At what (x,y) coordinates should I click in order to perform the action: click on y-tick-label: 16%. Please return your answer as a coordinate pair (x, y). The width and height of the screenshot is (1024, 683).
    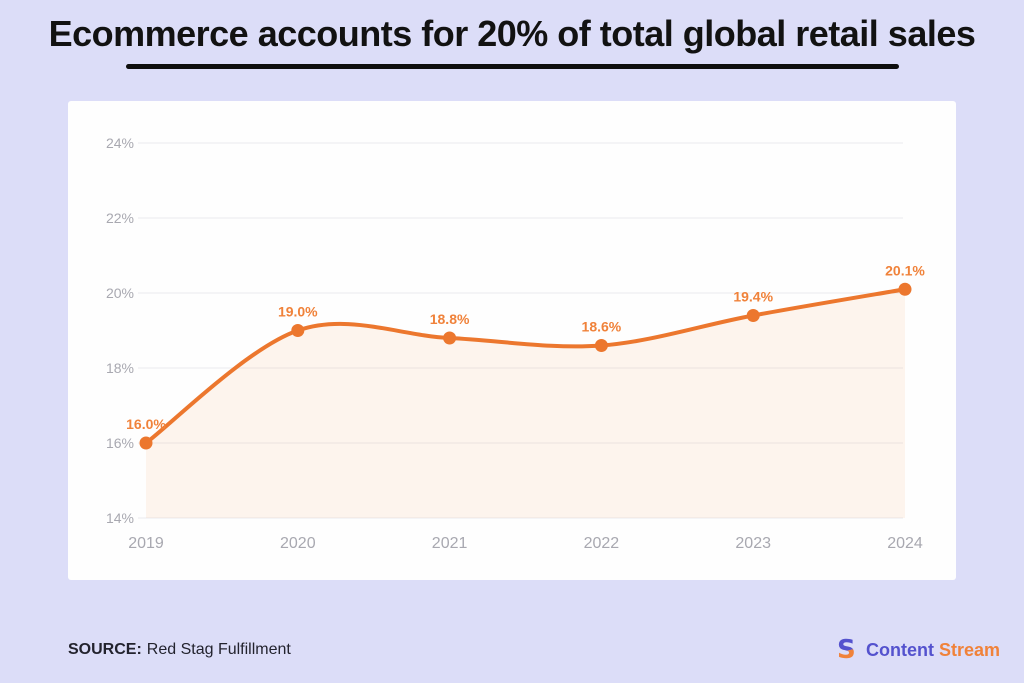
    Looking at the image, I should click on (120, 443).